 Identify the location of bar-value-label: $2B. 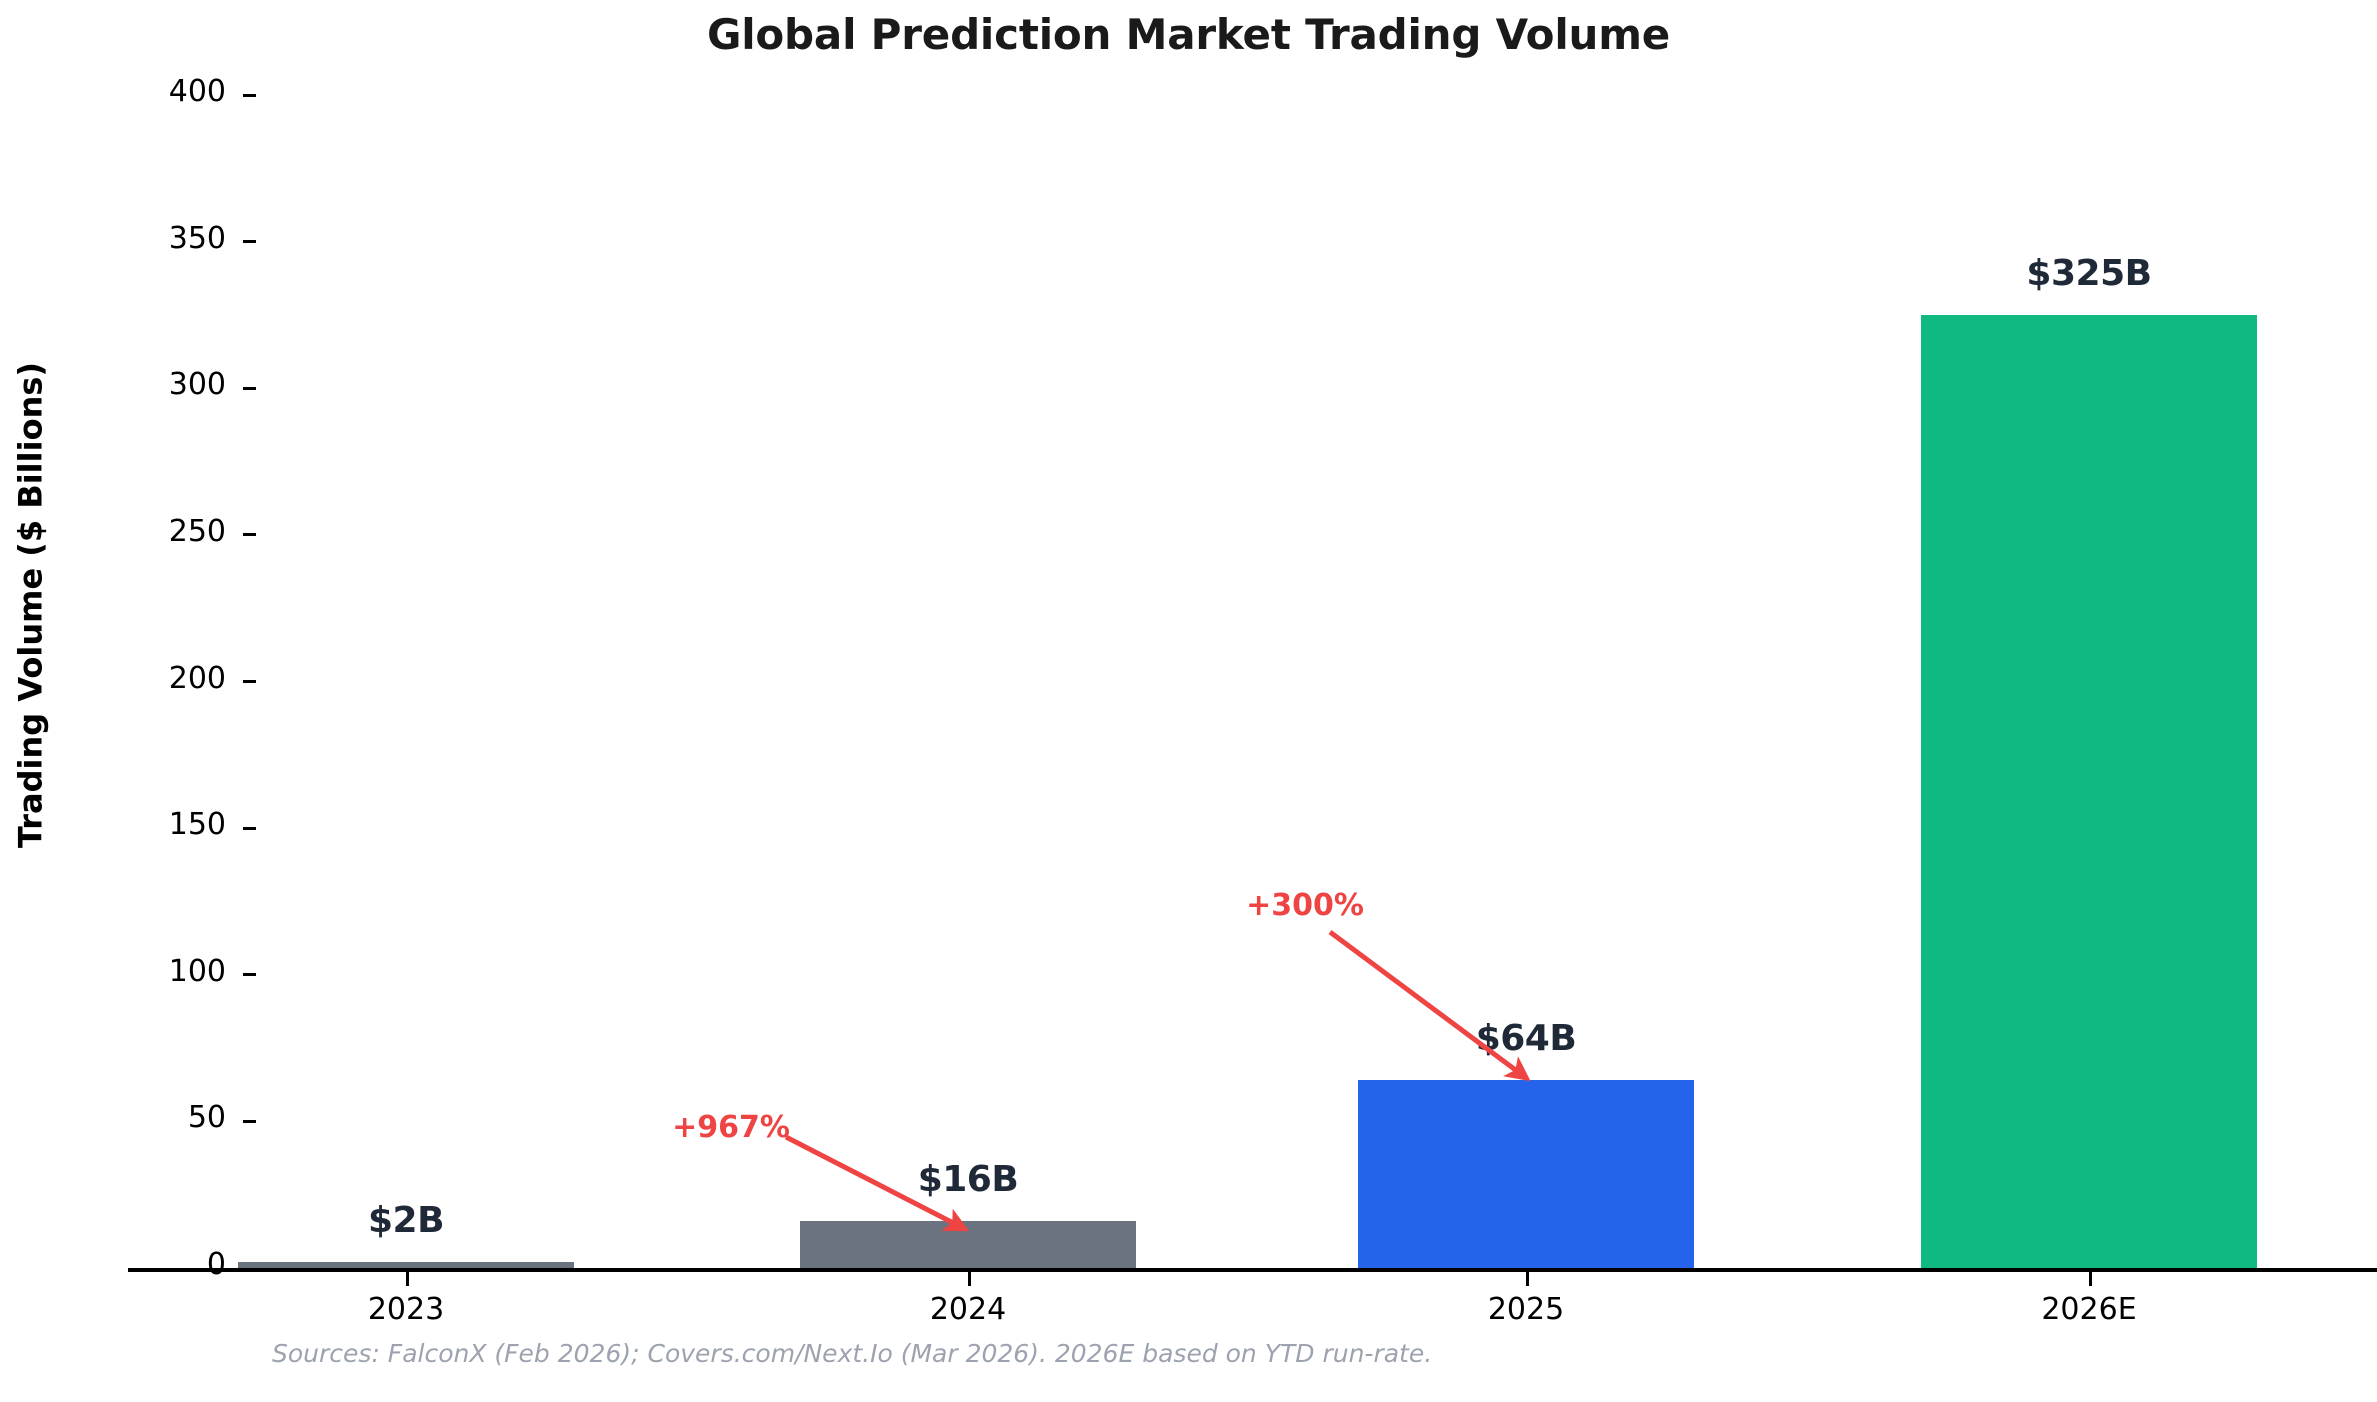
(406, 1221).